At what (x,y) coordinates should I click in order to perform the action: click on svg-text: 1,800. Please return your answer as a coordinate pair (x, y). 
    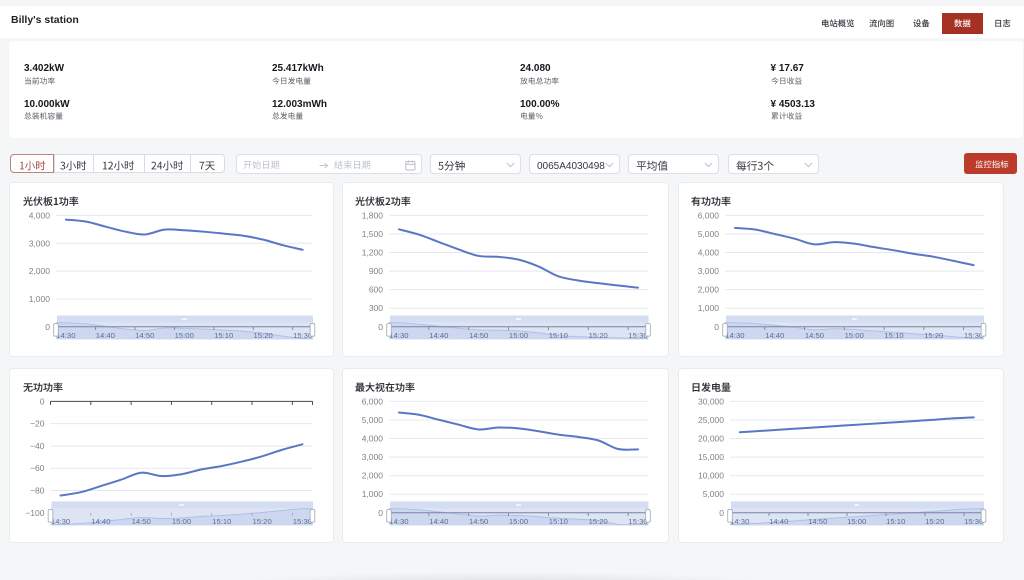
    Looking at the image, I should click on (372, 215).